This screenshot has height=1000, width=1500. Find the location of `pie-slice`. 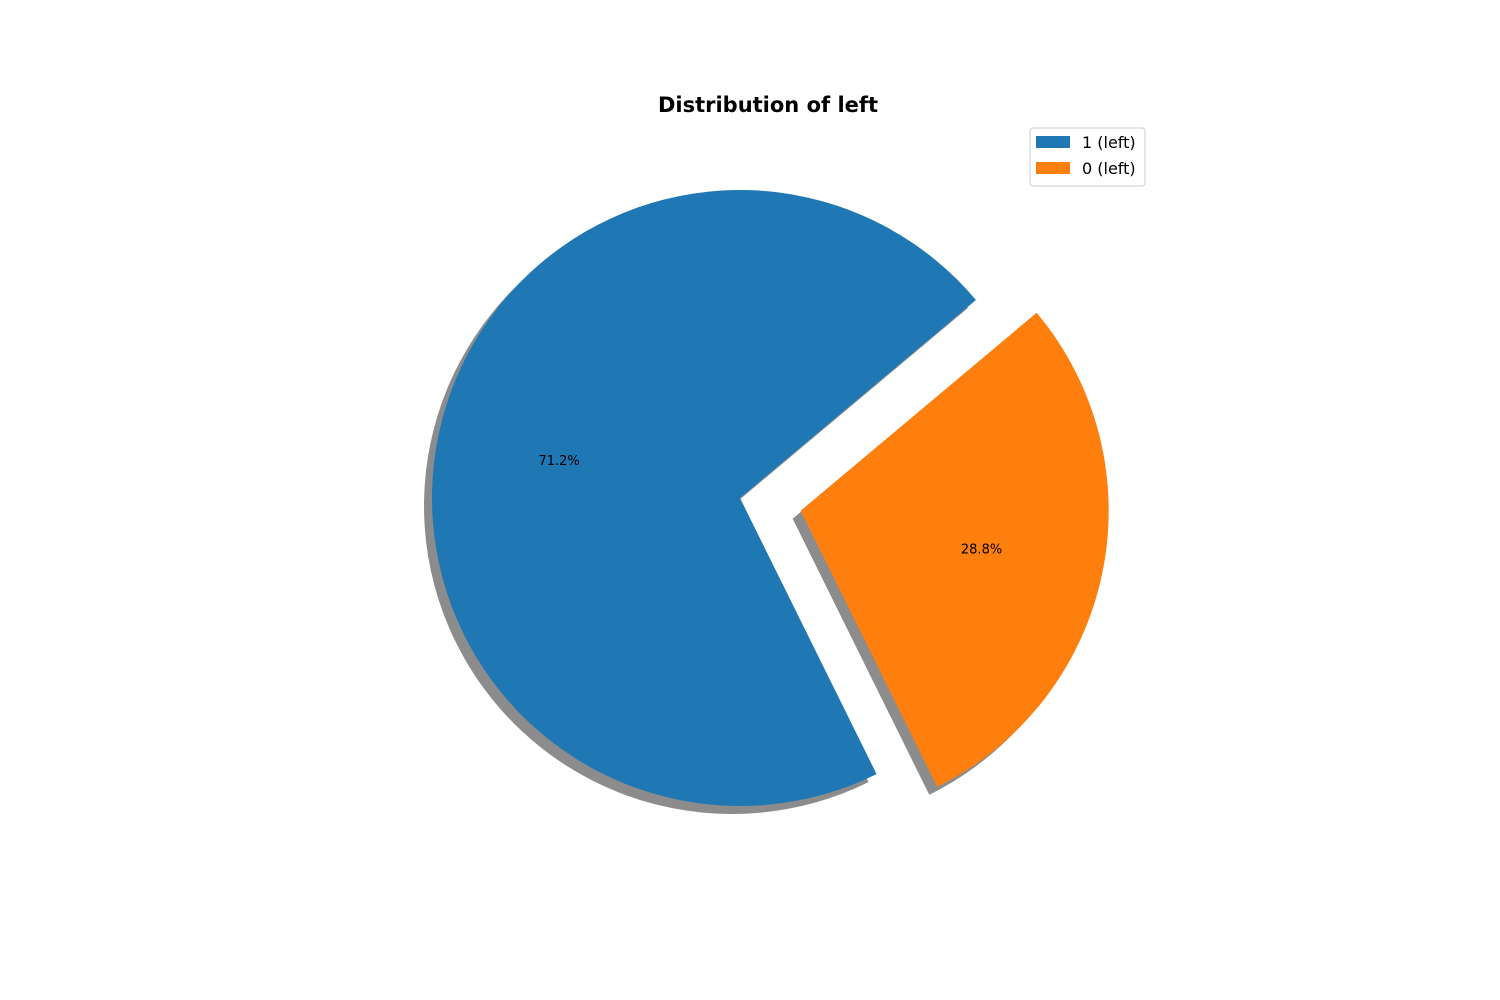

pie-slice is located at coordinates (954, 549).